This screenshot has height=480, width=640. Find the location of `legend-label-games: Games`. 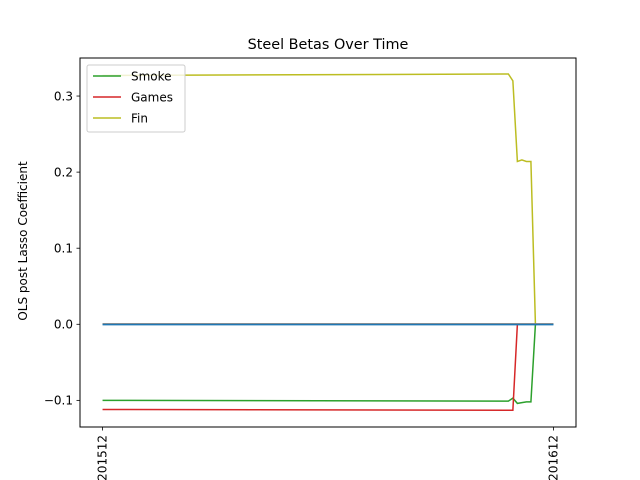

legend-label-games: Games is located at coordinates (152, 97).